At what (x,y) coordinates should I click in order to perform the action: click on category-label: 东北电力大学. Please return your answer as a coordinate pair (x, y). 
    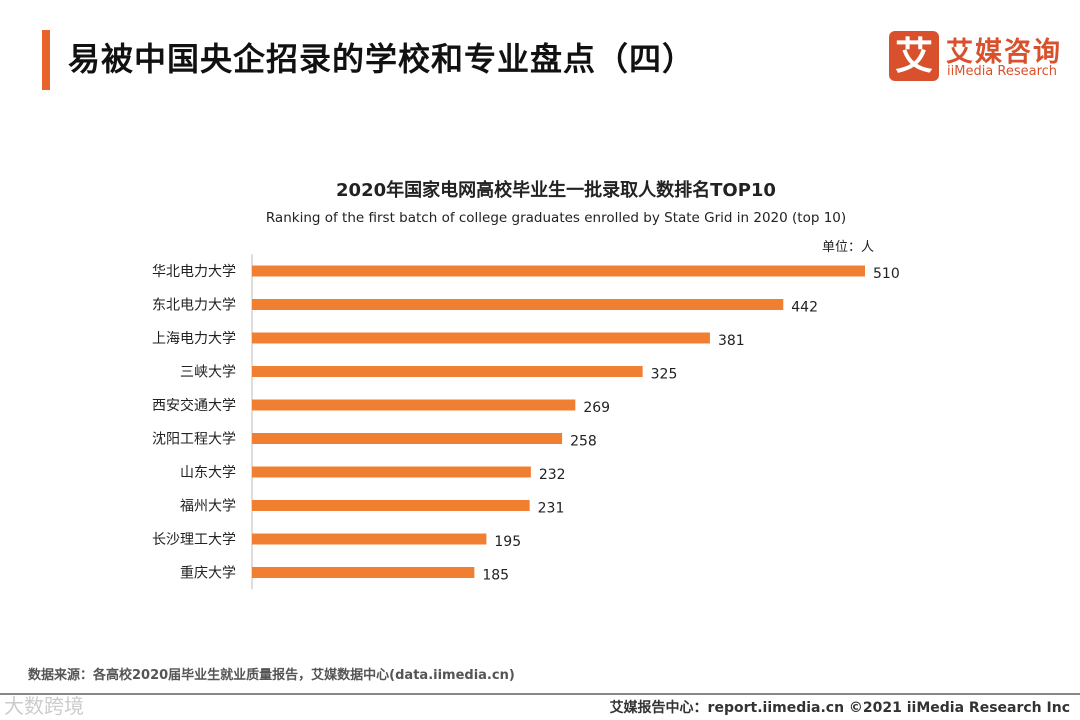
    Looking at the image, I should click on (194, 306).